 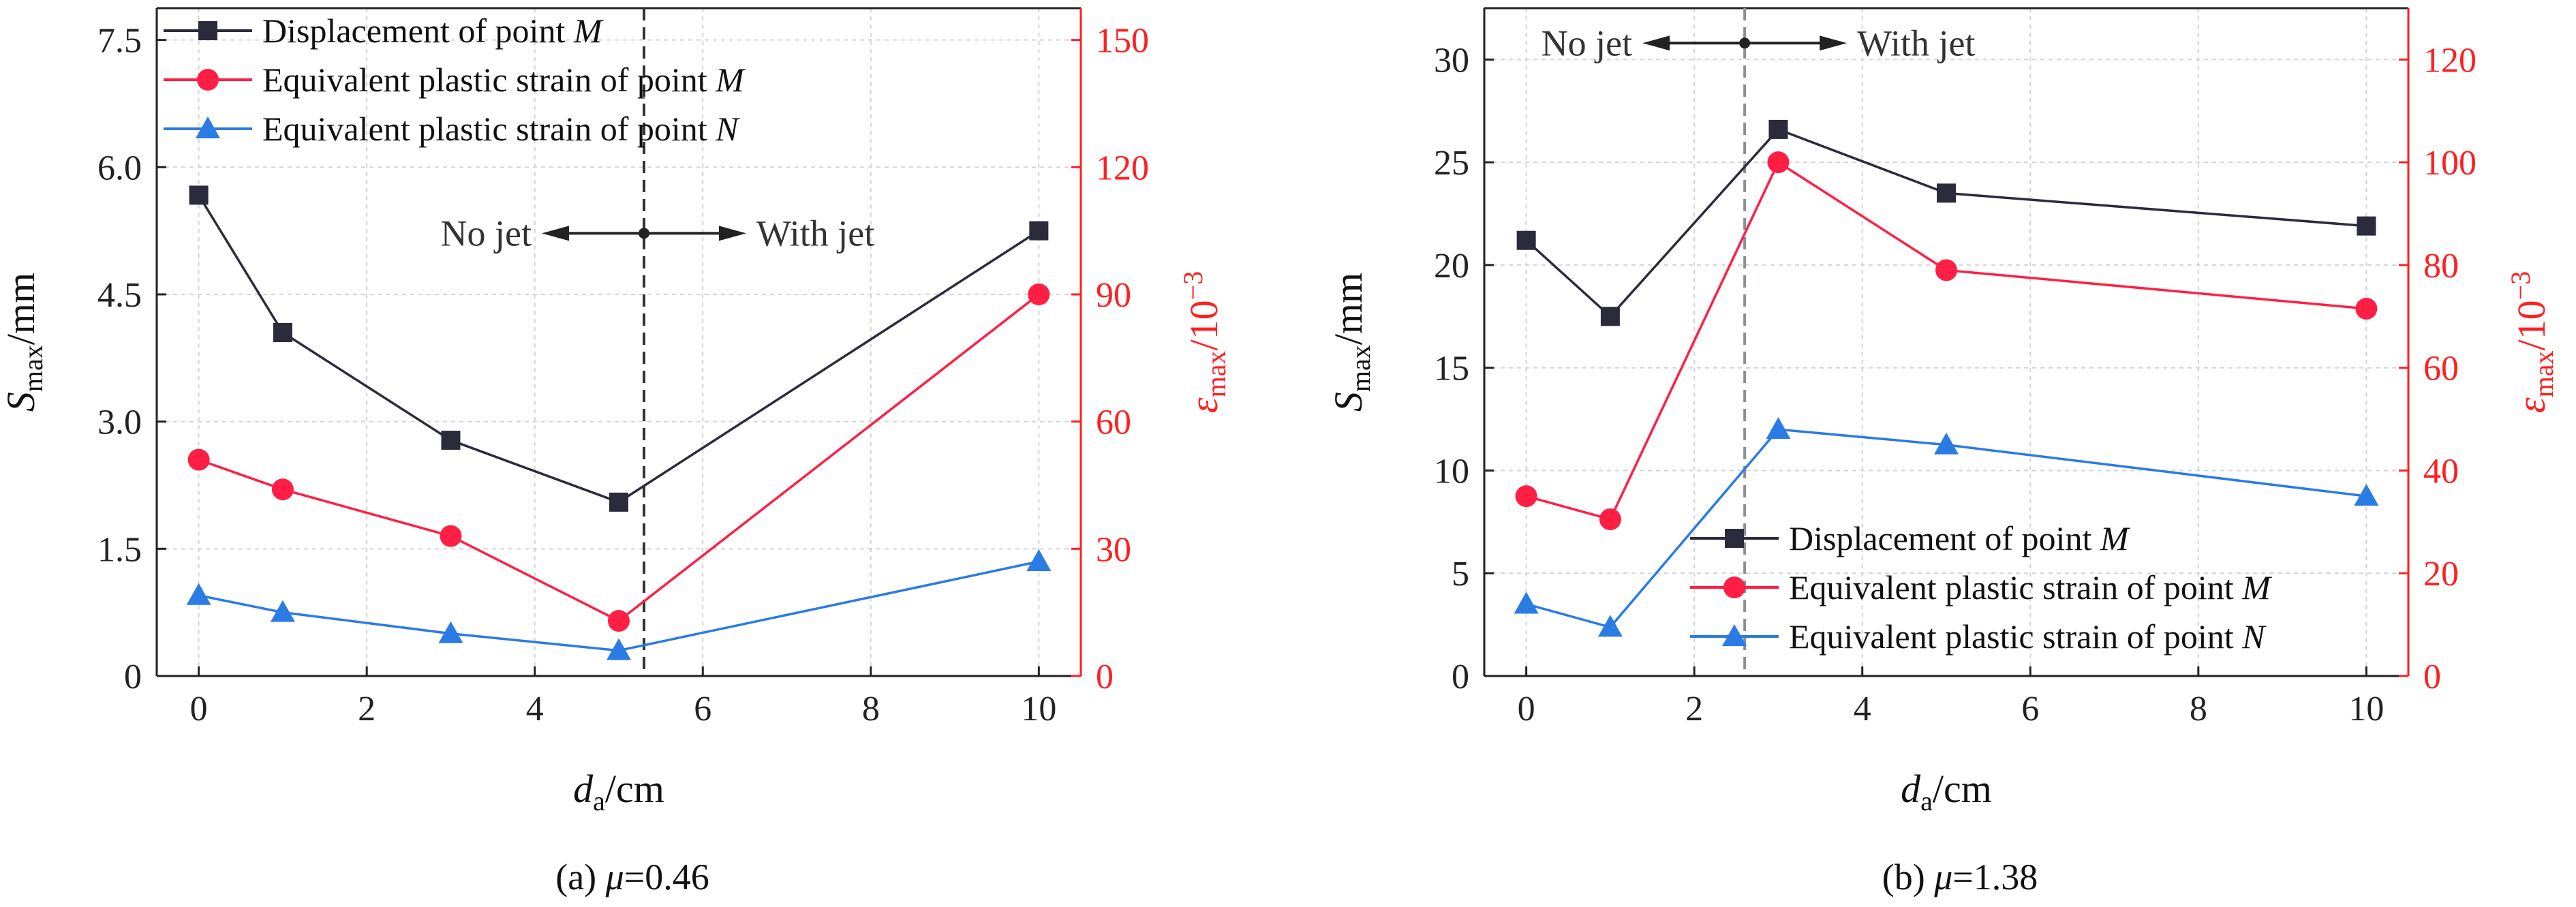 I want to click on y-left-tick-label: 4.5, so click(x=119, y=295).